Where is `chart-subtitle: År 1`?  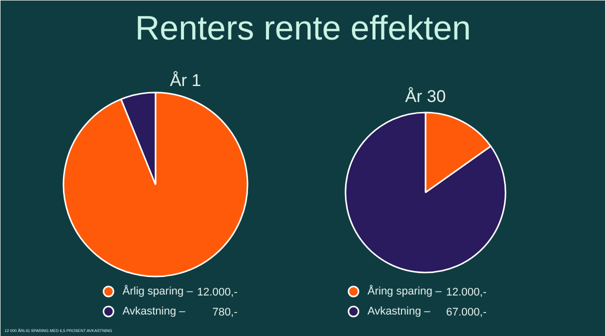
chart-subtitle: År 1 is located at coordinates (186, 80).